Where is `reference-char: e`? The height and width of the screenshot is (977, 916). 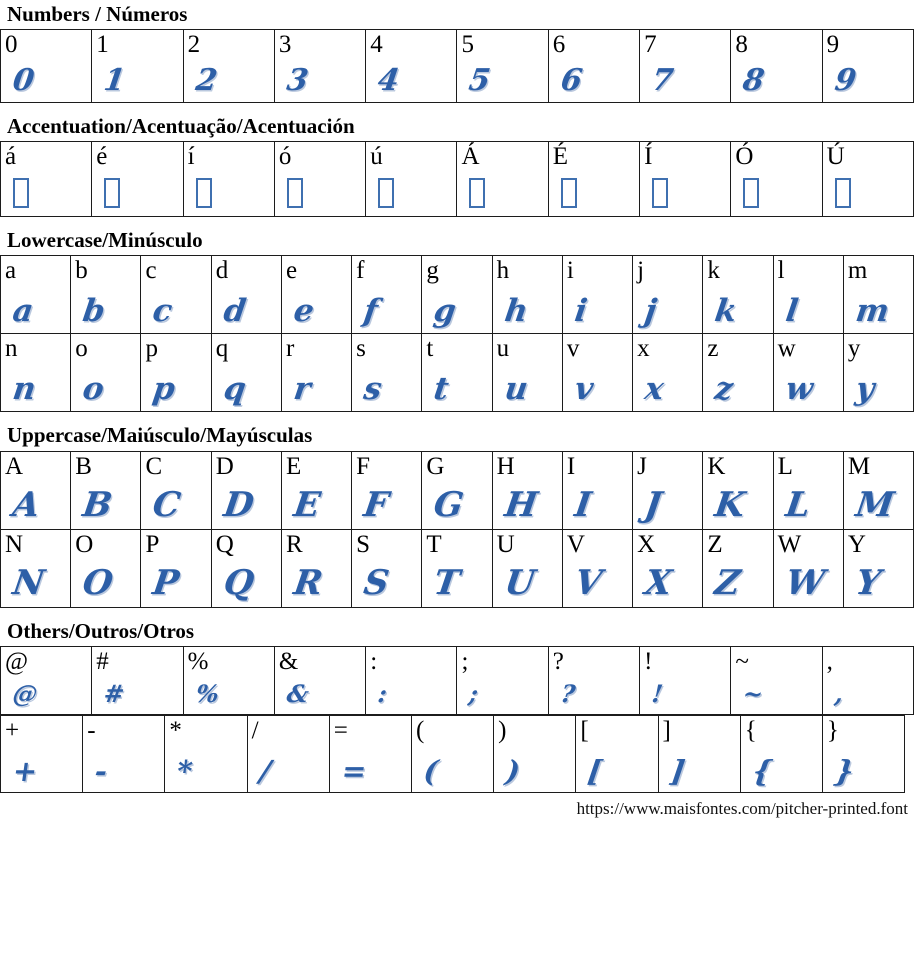
reference-char: e is located at coordinates (291, 271).